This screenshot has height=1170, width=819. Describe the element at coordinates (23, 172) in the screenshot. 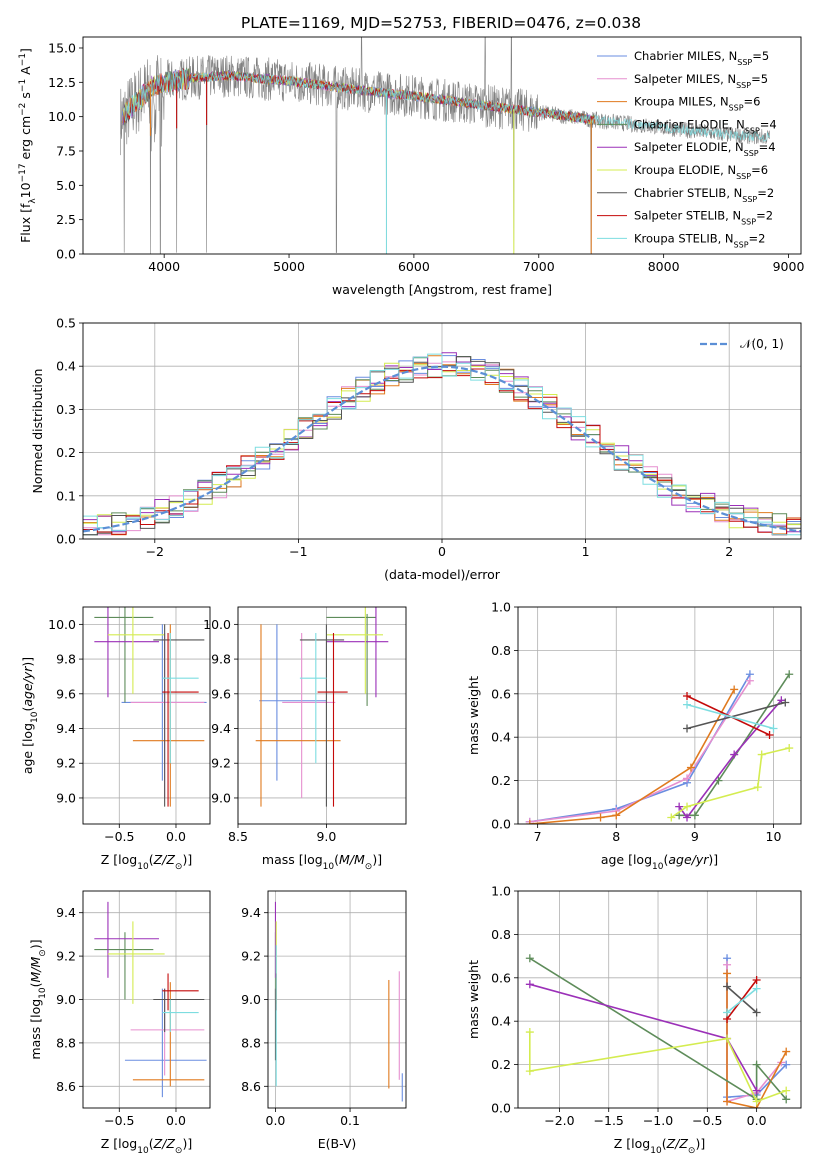

I see `label-part: −17` at that location.